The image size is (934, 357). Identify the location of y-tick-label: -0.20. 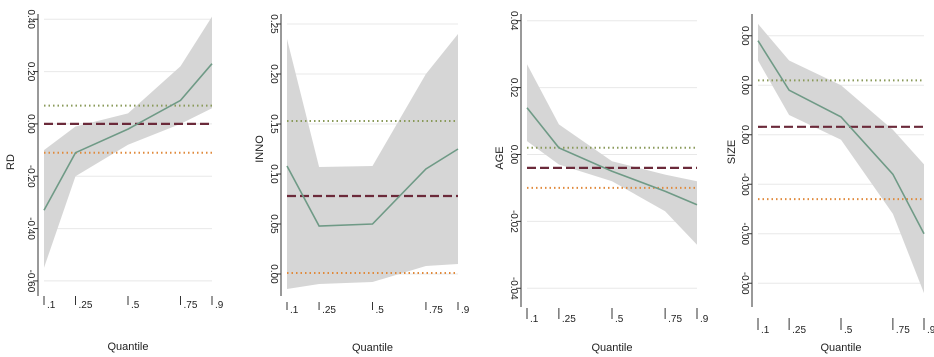
(30, 176).